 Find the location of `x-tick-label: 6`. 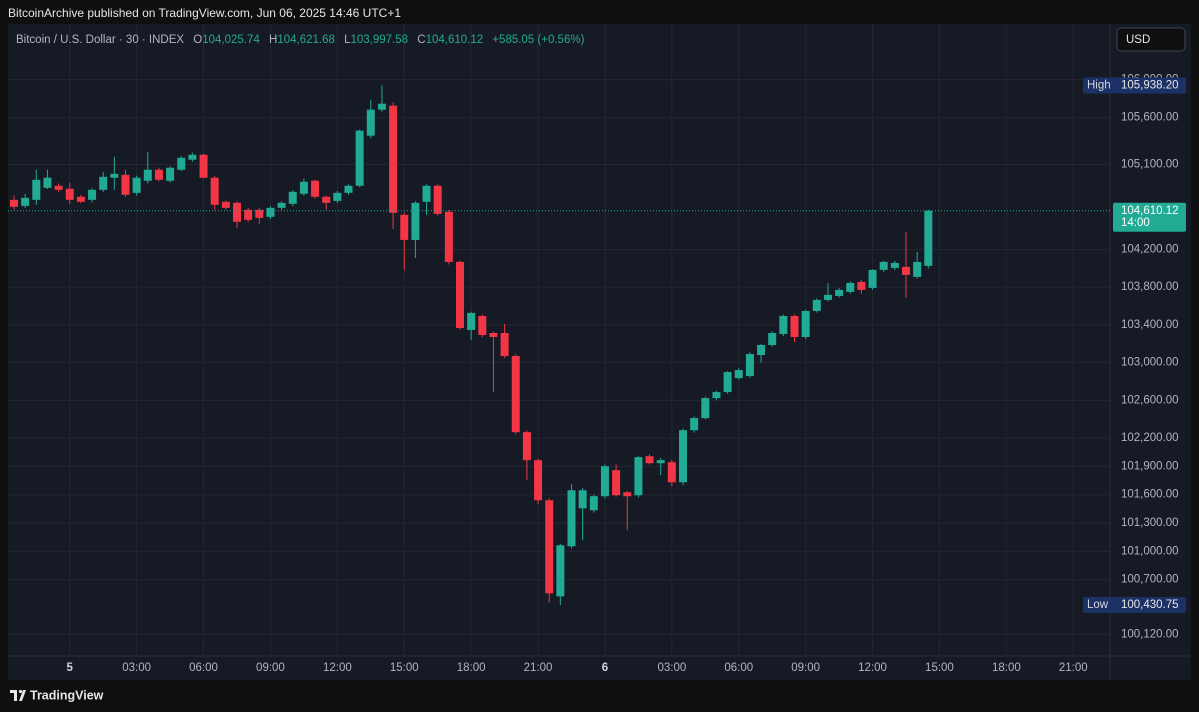

x-tick-label: 6 is located at coordinates (605, 668).